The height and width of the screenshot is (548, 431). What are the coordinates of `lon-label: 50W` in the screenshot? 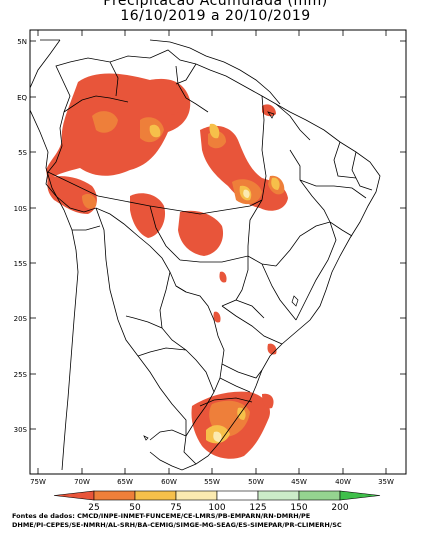 It's located at (256, 482).